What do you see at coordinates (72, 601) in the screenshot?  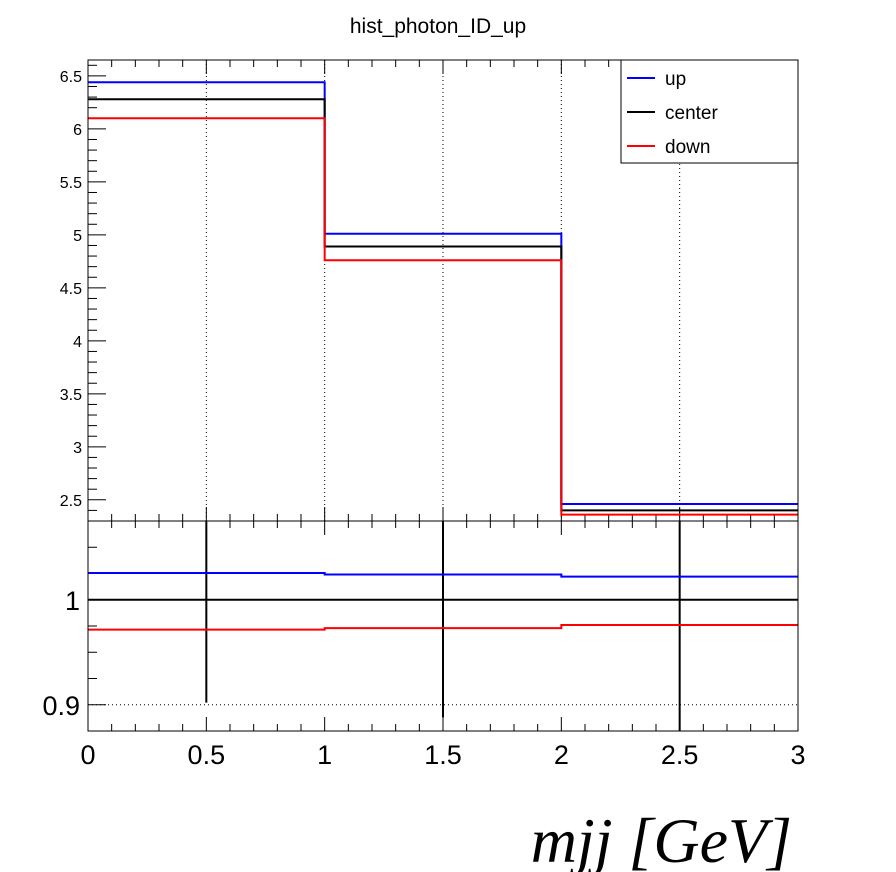 I see `ratio-y-tick-label: 1` at bounding box center [72, 601].